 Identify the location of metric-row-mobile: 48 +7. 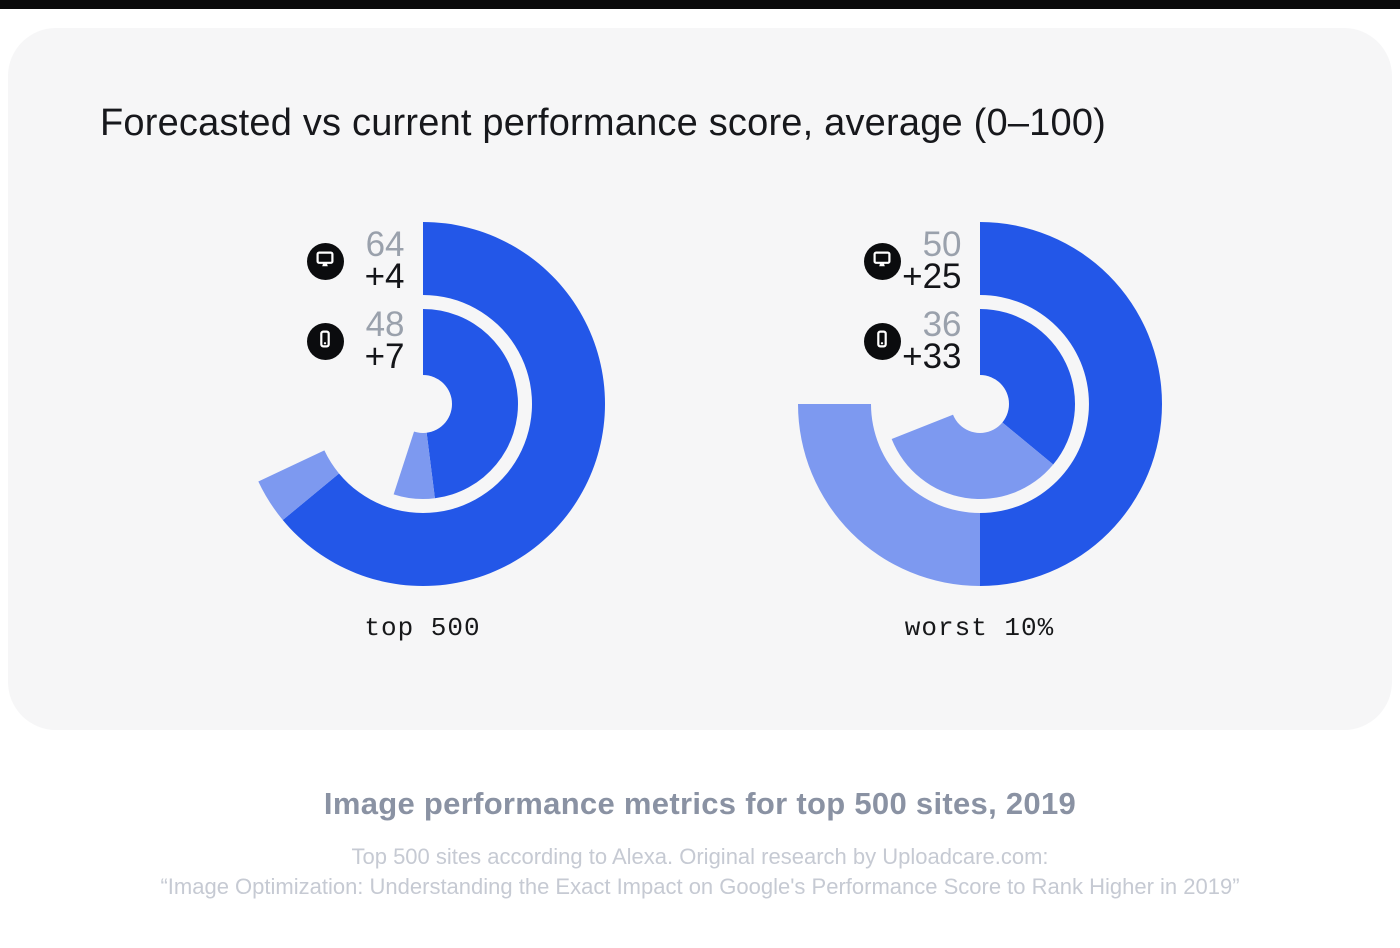
(355, 340).